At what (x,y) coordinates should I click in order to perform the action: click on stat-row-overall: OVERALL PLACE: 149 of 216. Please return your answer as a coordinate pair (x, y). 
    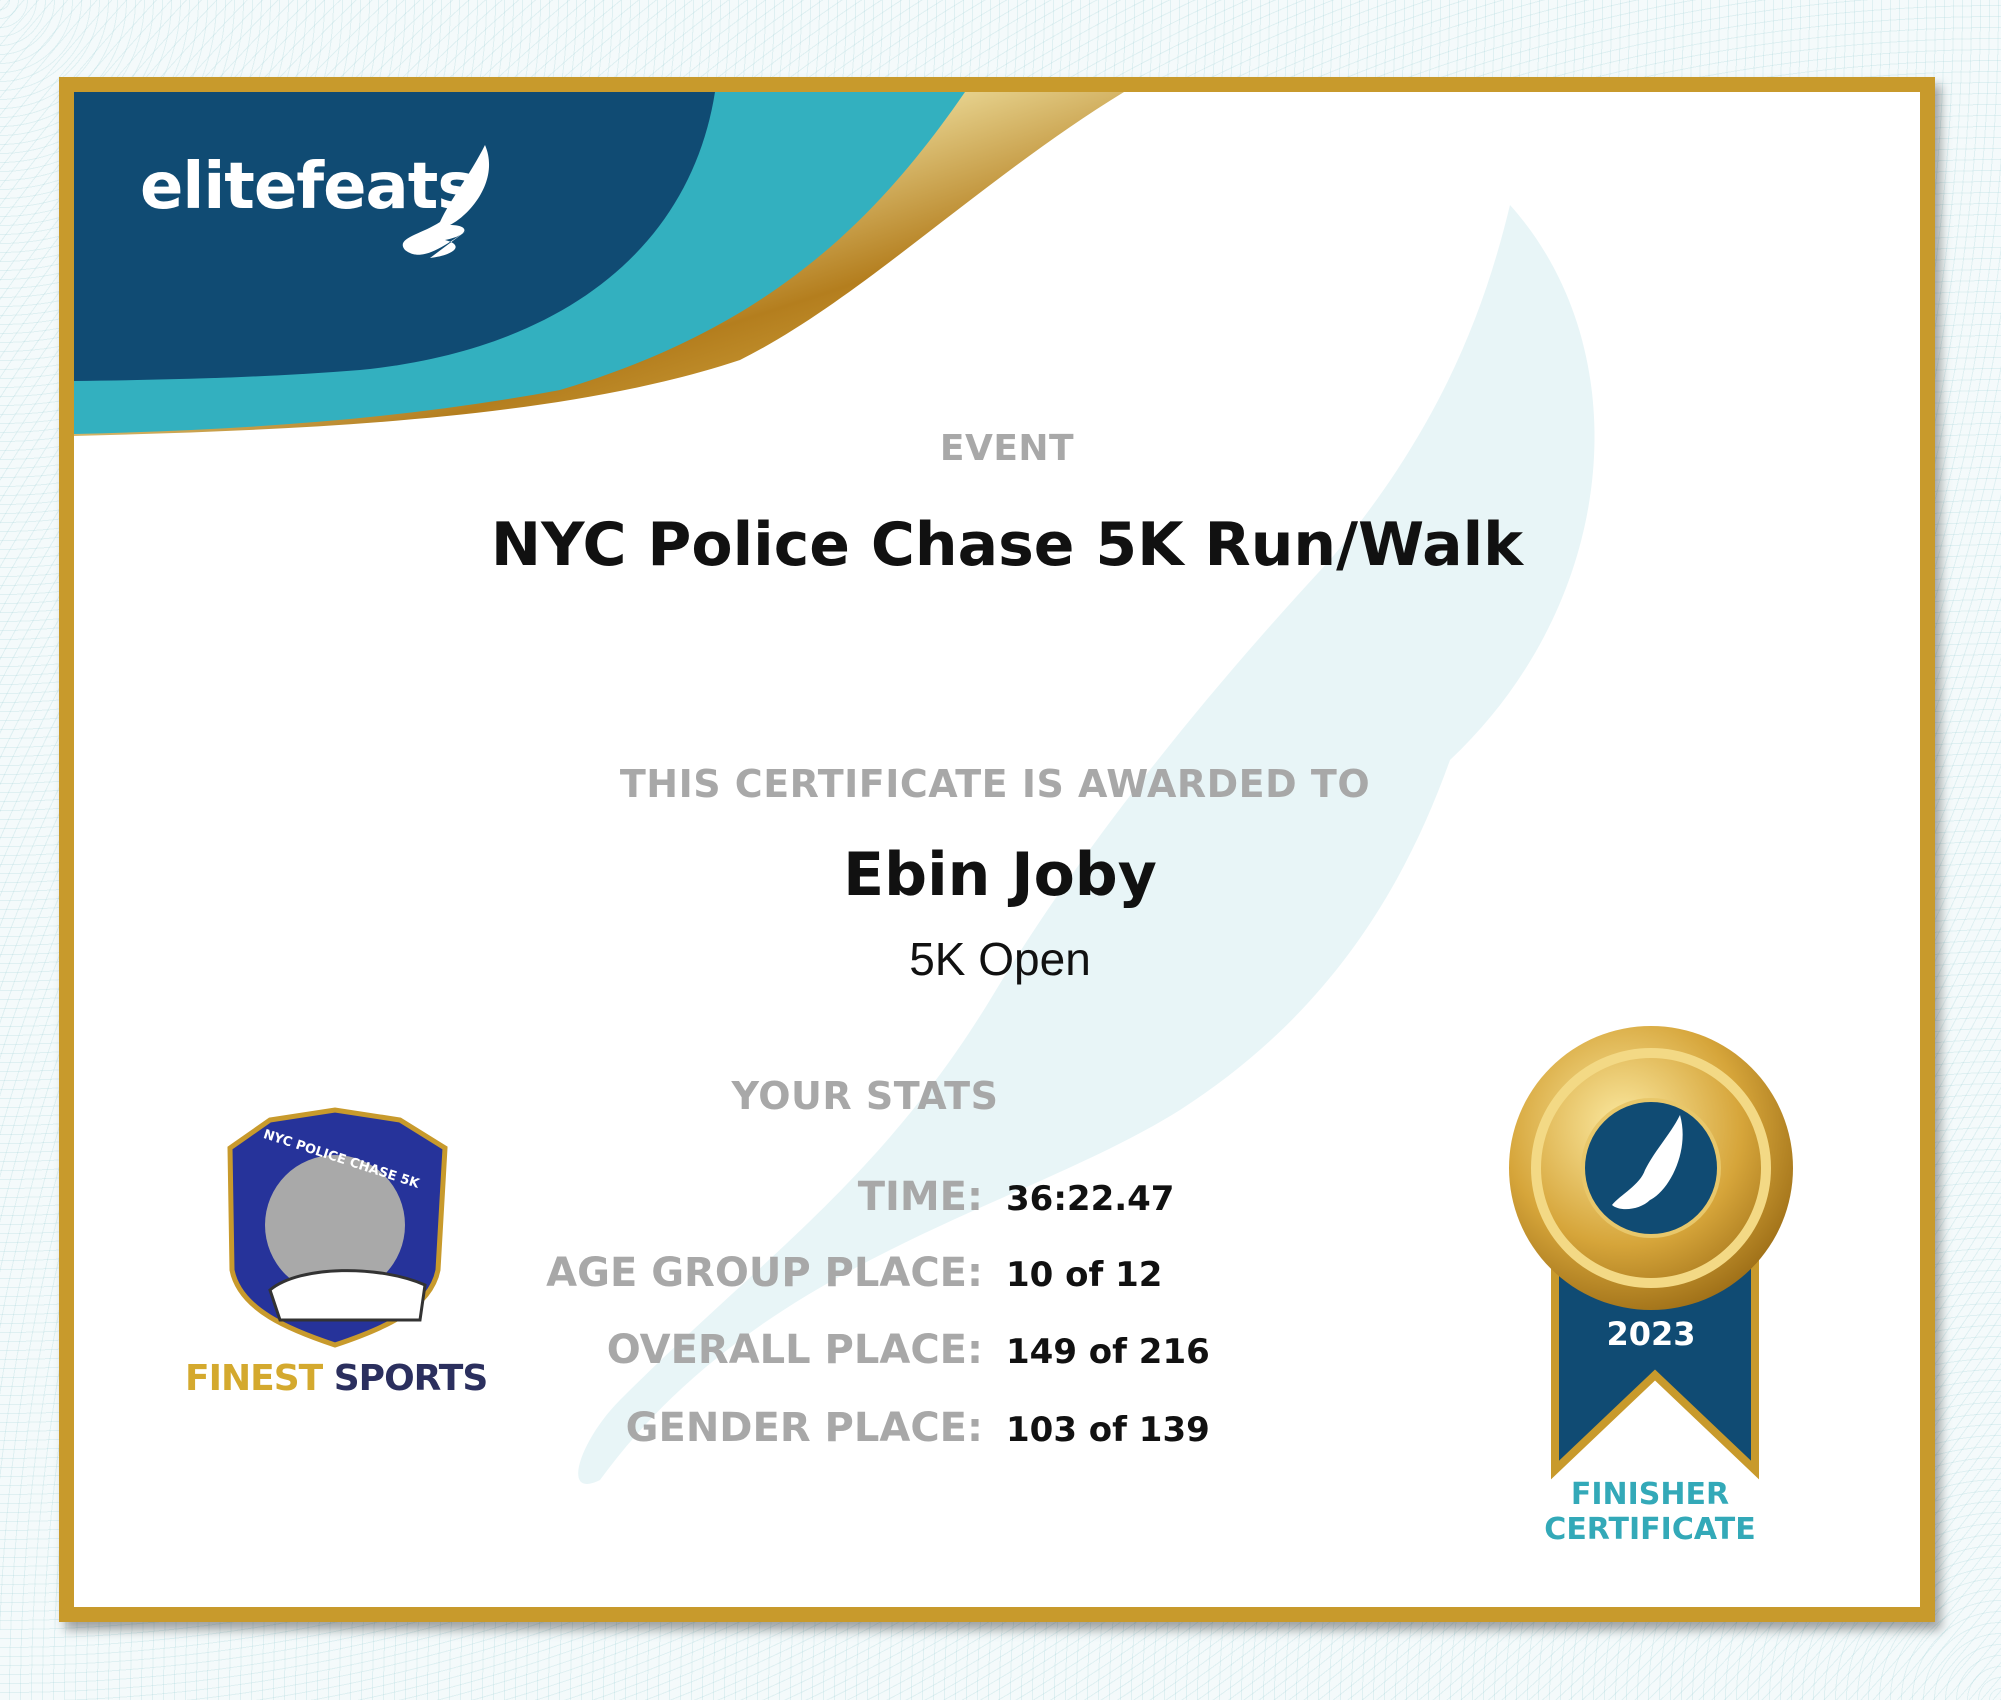
    Looking at the image, I should click on (995, 1352).